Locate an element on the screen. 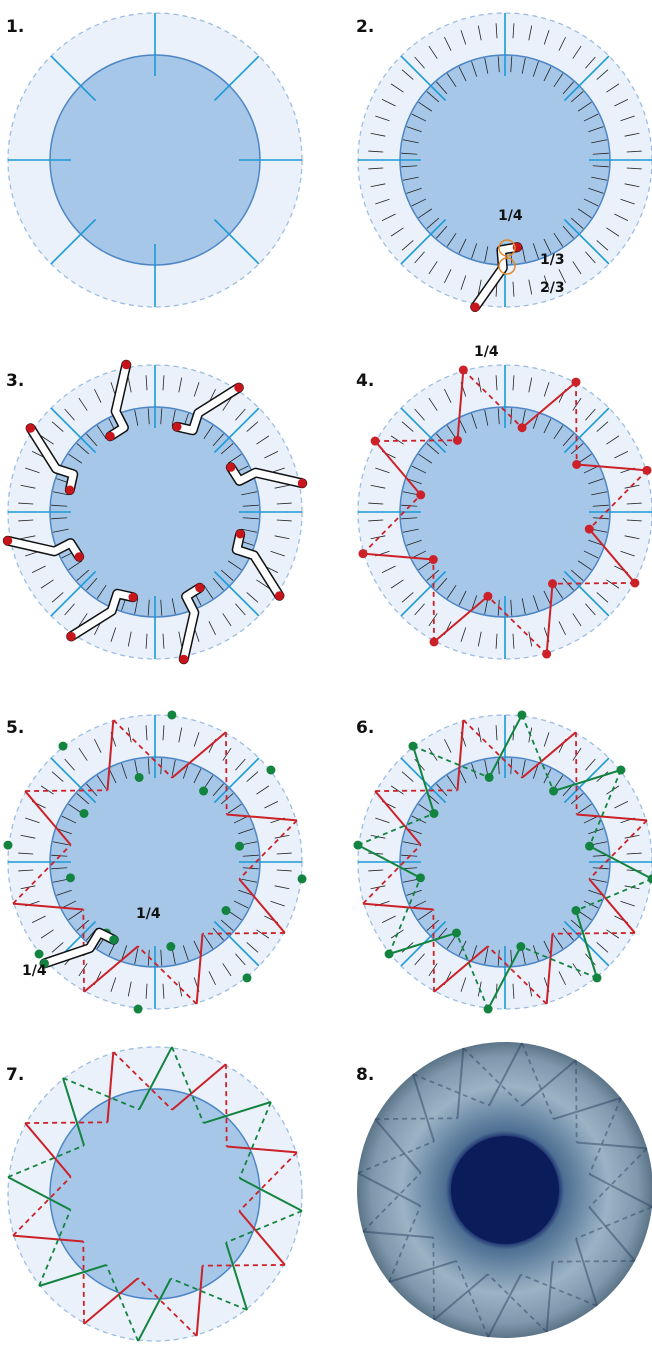 The height and width of the screenshot is (1349, 652). annotation: 1/4 is located at coordinates (148, 914).